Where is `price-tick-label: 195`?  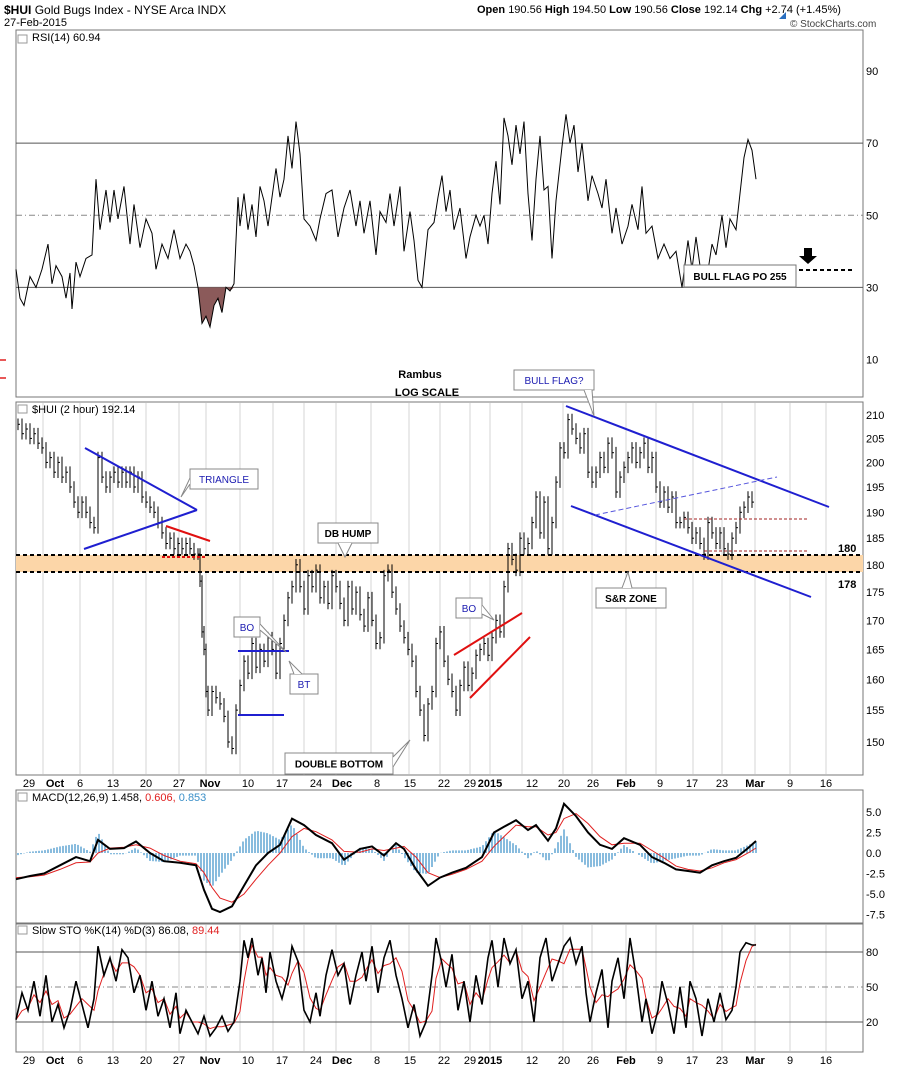
price-tick-label: 195 is located at coordinates (875, 488).